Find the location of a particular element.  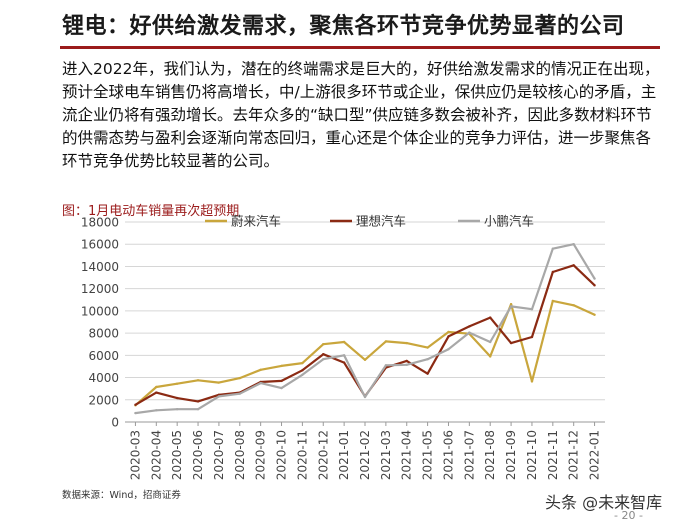

chart-legend: 蔚来汽车 理想汽车 小鹏汽车 is located at coordinates (369, 221).